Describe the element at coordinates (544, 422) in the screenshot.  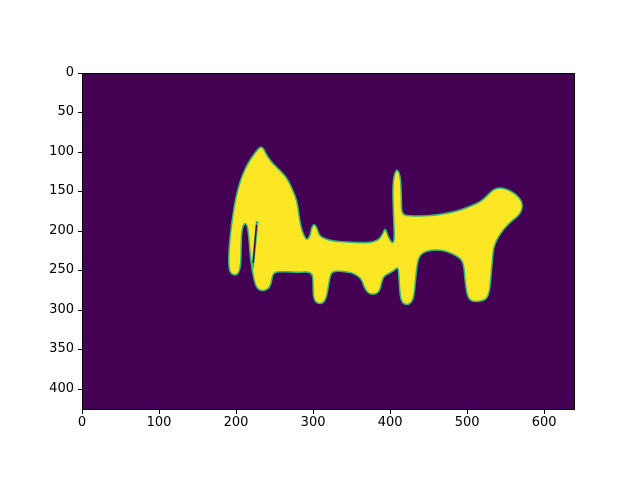
I see `x-tick-label: 600` at that location.